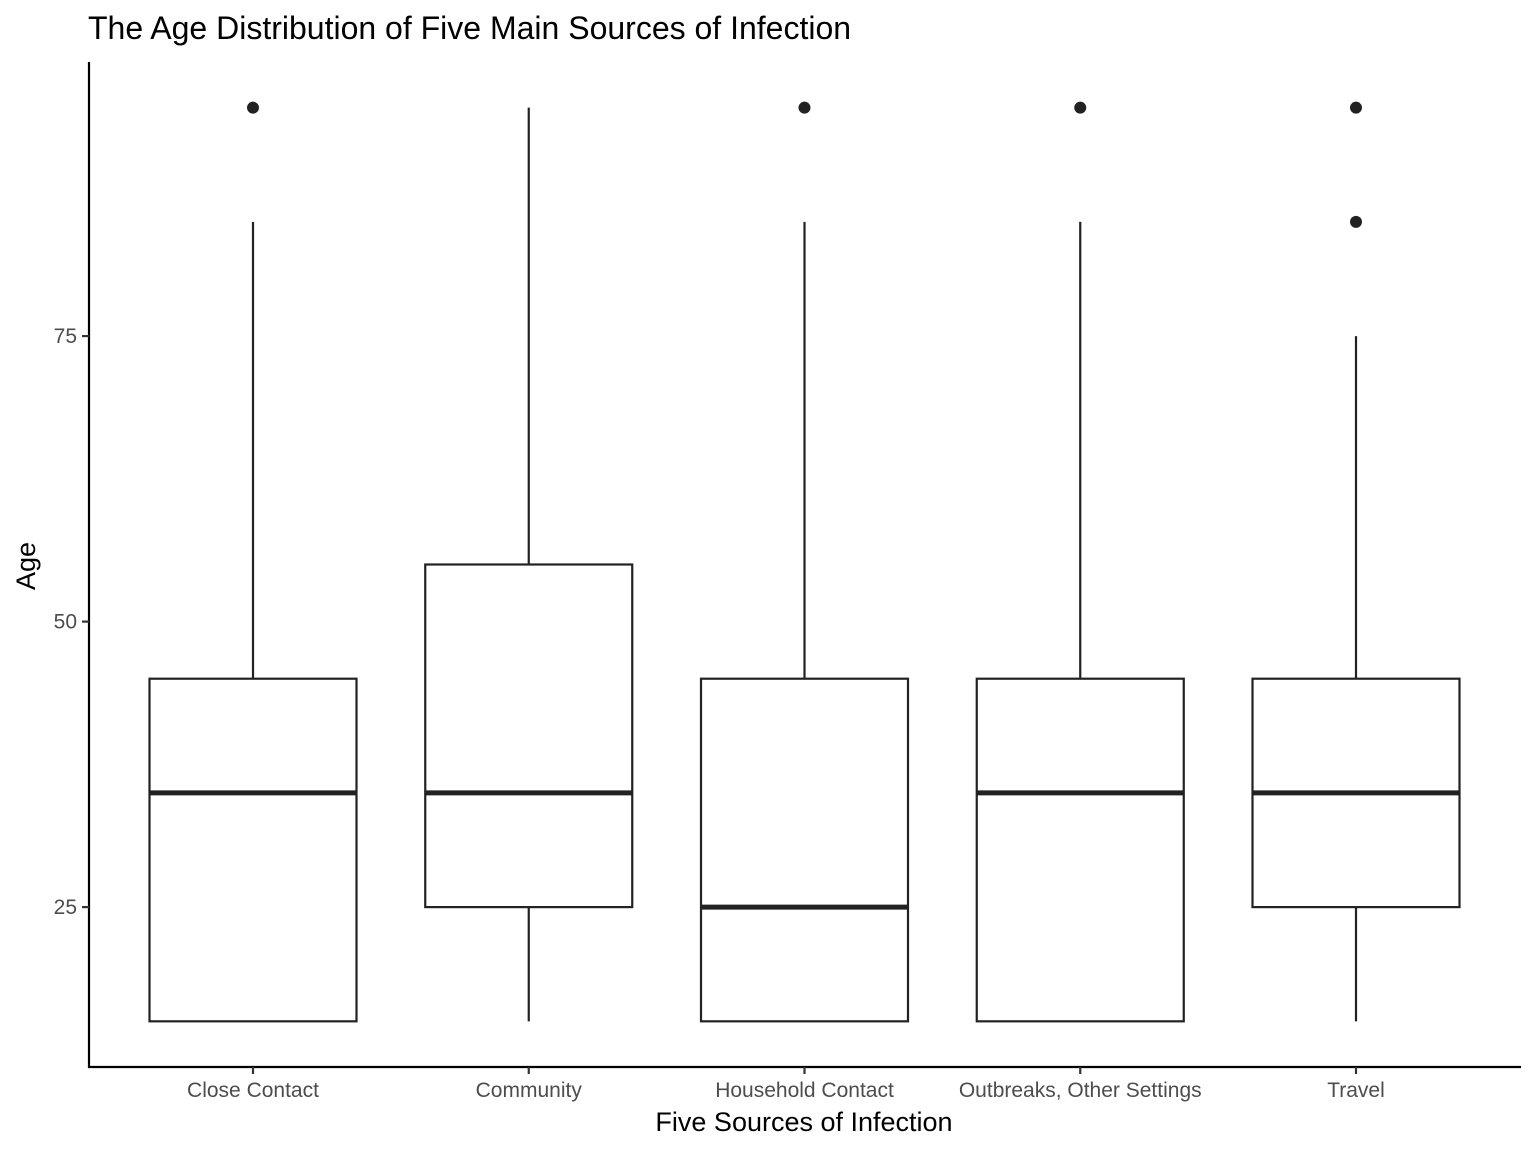 This screenshot has width=1536, height=1152. What do you see at coordinates (1080, 1090) in the screenshot?
I see `x-tick-label: Outbreaks, Other Settings` at bounding box center [1080, 1090].